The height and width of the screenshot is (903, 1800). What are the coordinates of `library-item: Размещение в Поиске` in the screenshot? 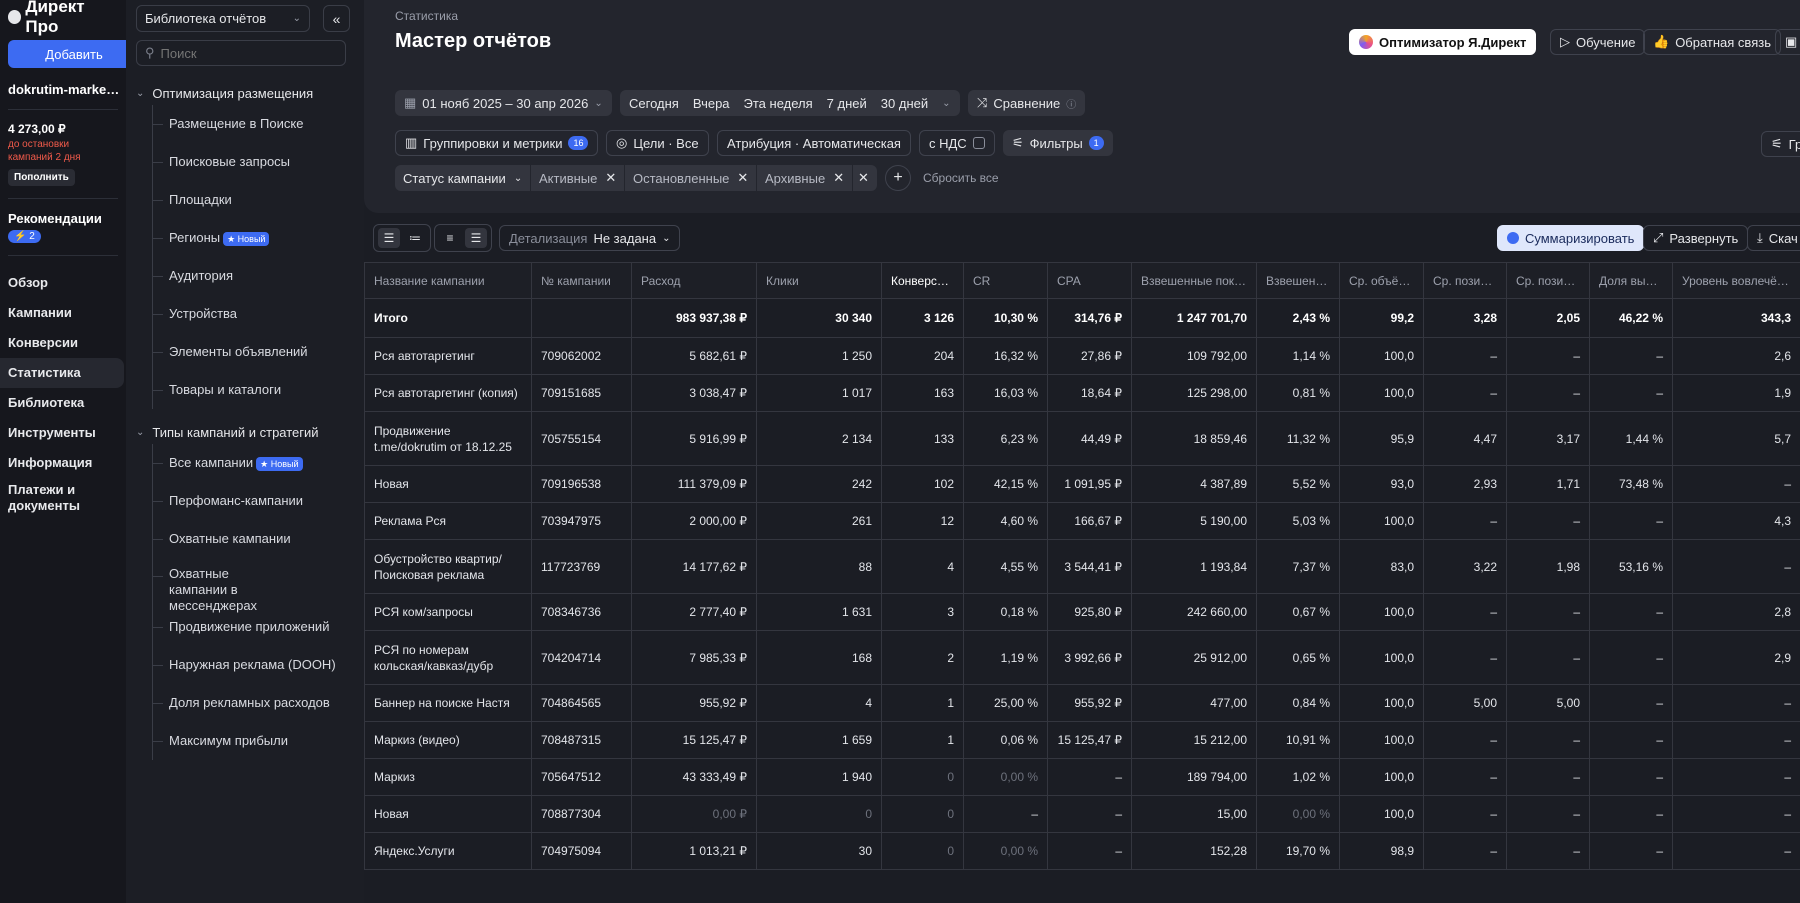 It's located at (253, 124).